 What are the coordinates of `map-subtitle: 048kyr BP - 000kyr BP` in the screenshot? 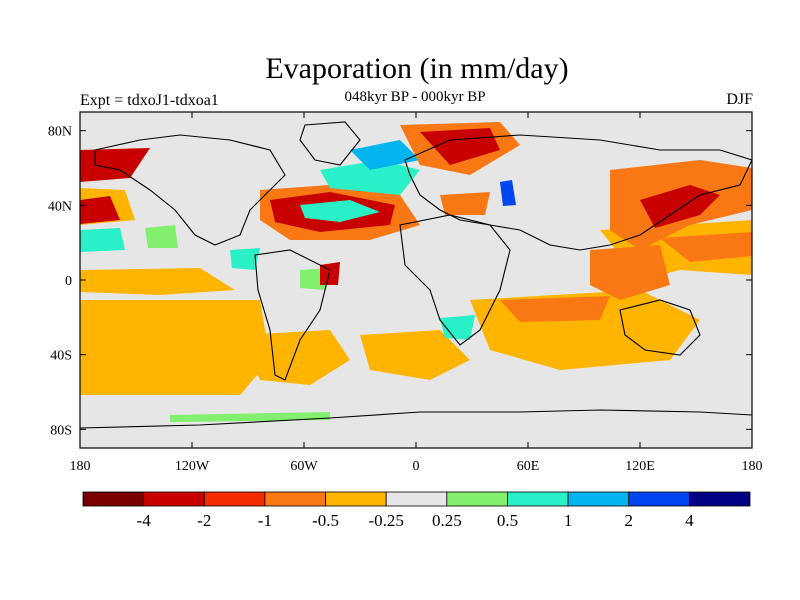 It's located at (415, 97).